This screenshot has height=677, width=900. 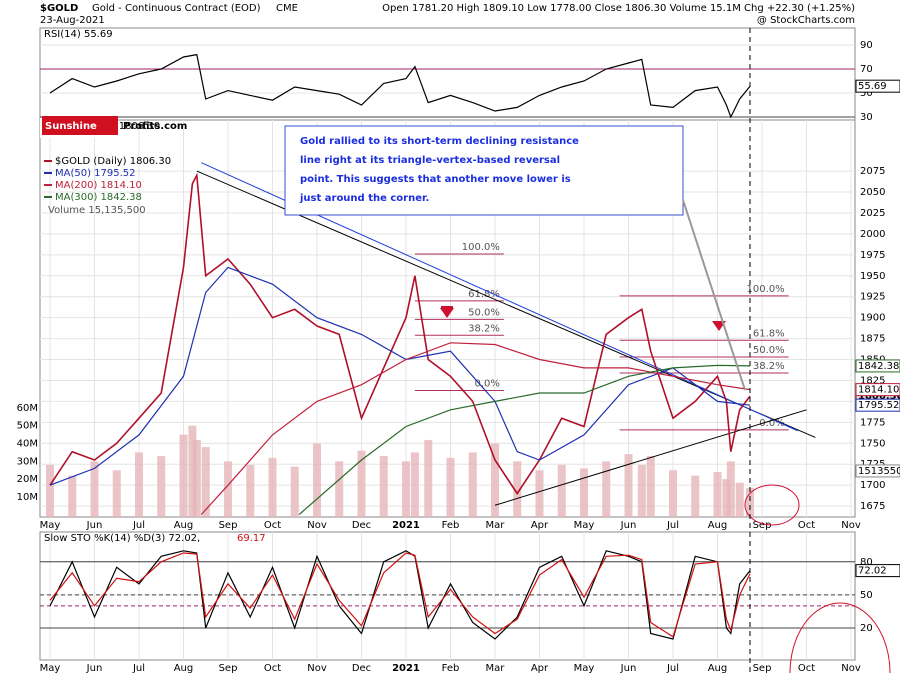 I want to click on symbol: $GOLD, so click(x=59, y=8).